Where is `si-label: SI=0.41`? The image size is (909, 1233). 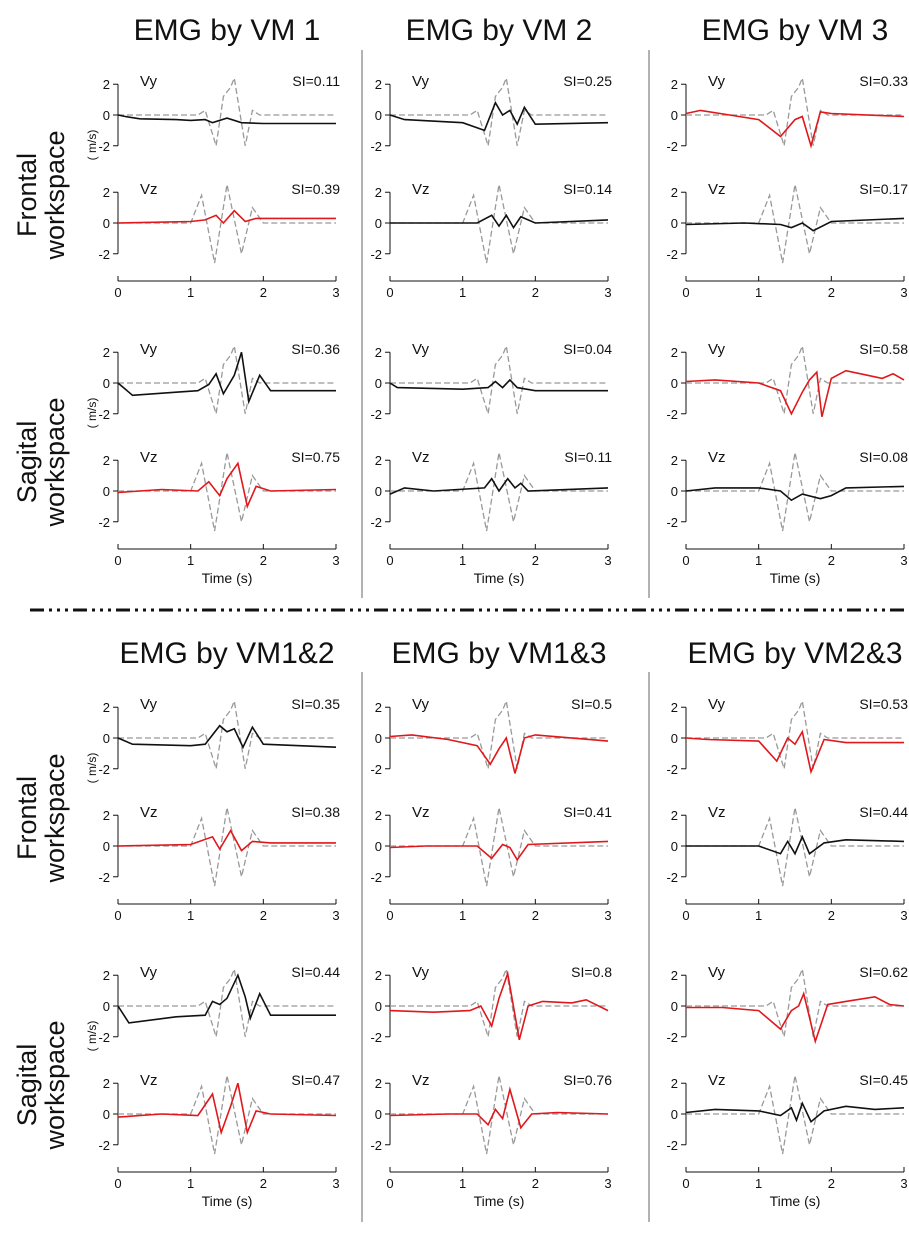
si-label: SI=0.41 is located at coordinates (587, 812).